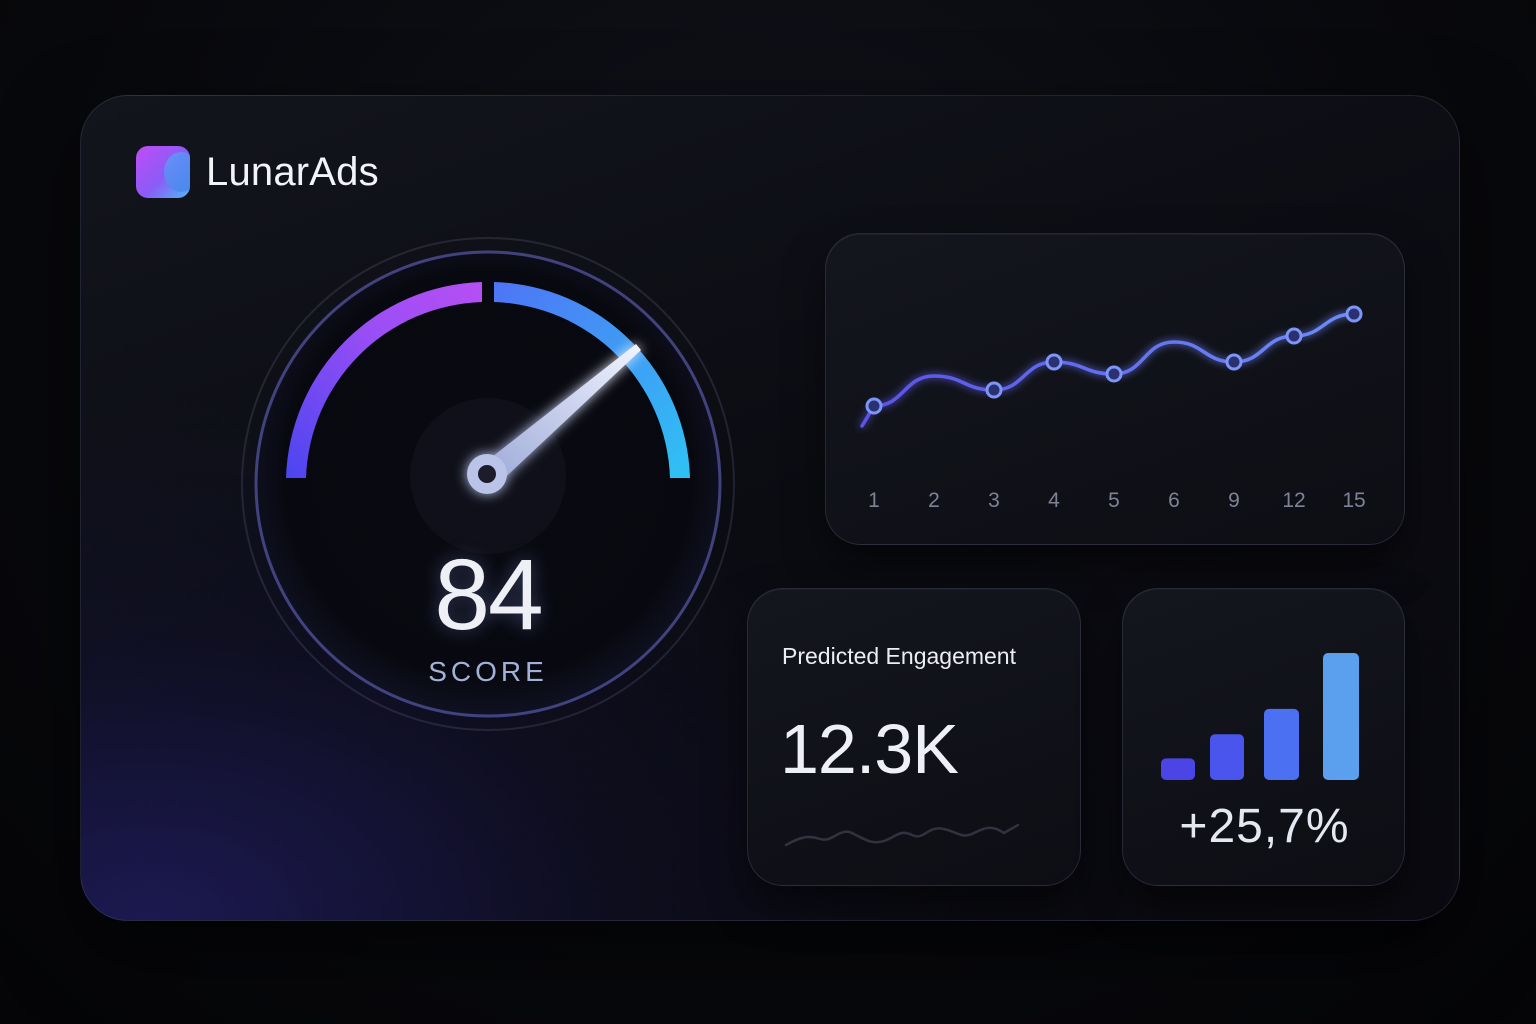  What do you see at coordinates (1234, 500) in the screenshot?
I see `x-tick-label: 9` at bounding box center [1234, 500].